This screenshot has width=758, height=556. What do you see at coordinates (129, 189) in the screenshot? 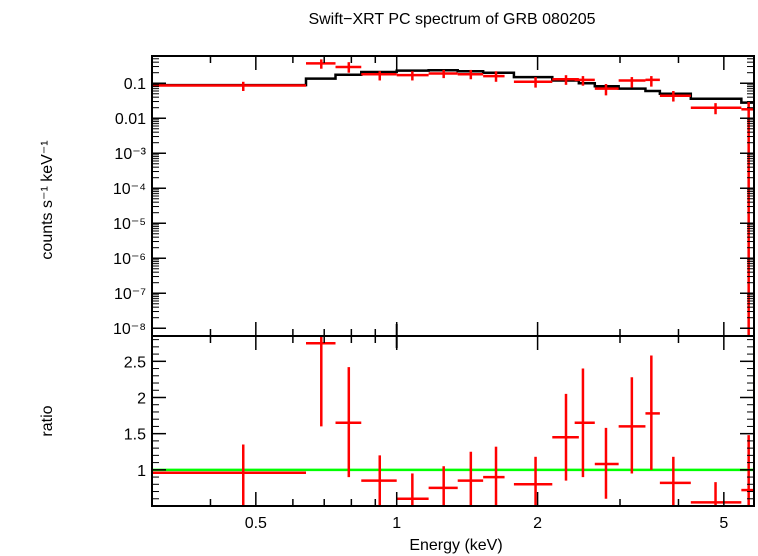
I see `spectrum-y-tick-label: 10⁻⁴` at bounding box center [129, 189].